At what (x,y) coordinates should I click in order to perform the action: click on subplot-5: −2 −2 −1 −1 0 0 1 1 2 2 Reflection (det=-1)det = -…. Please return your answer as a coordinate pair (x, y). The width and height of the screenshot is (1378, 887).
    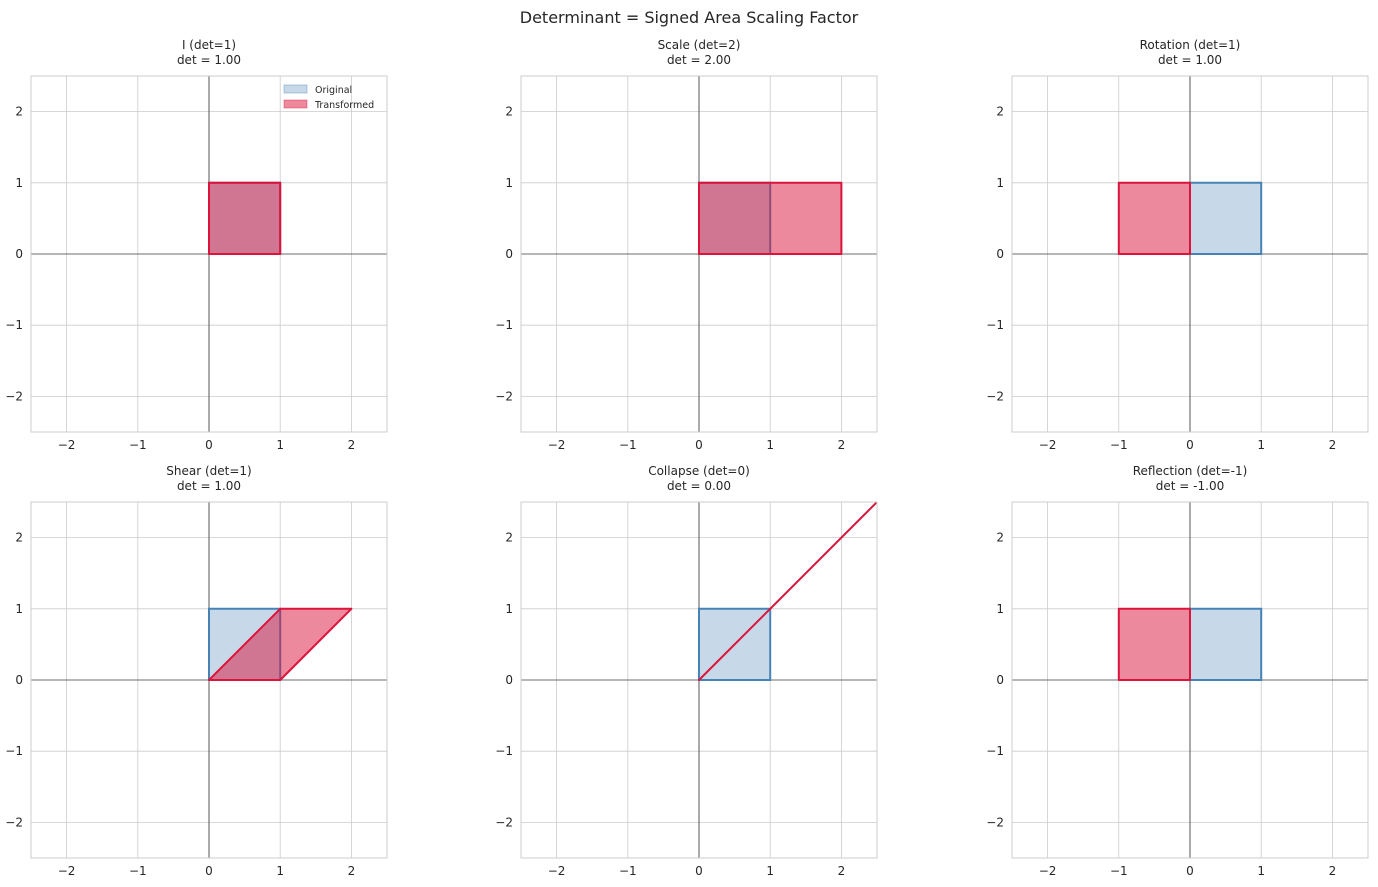
    Looking at the image, I should click on (1177, 671).